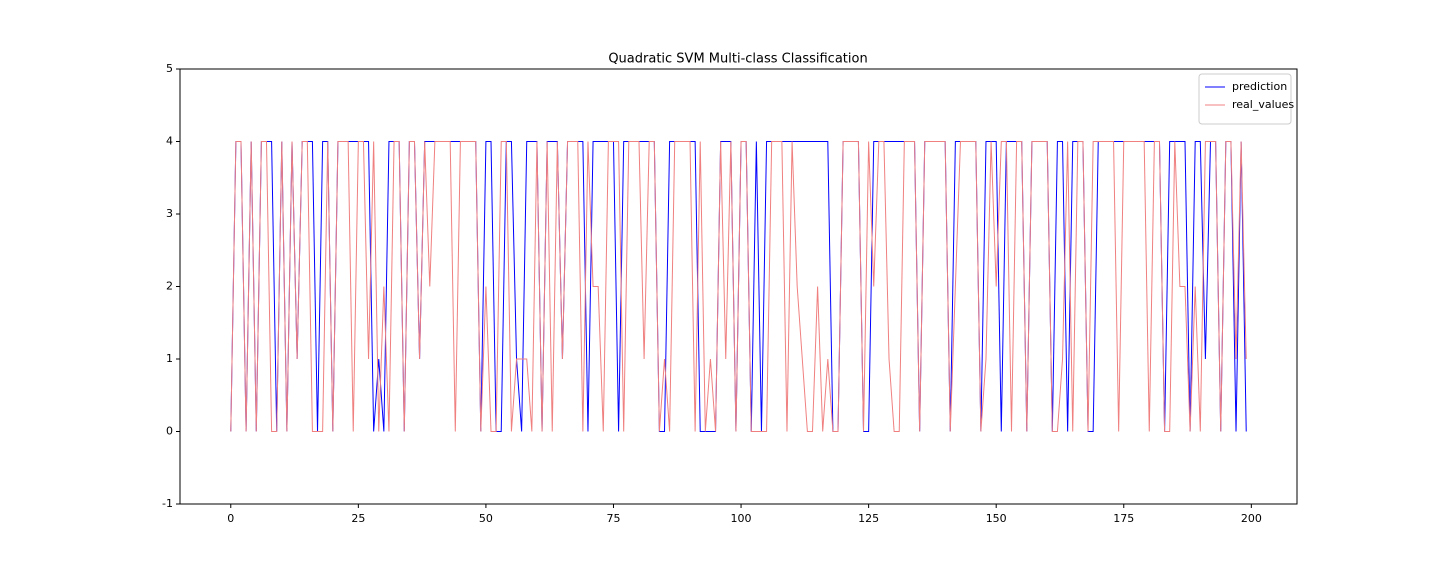  I want to click on y-tick-label: -1, so click(167, 503).